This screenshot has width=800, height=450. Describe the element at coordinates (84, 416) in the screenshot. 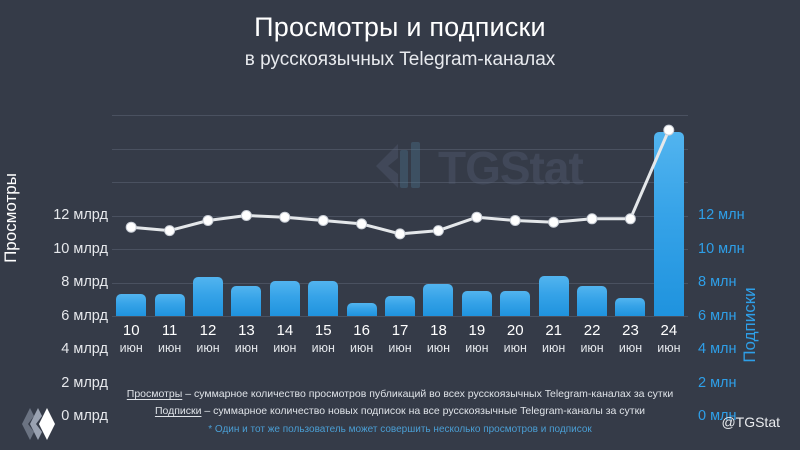

I see `y-axis-left-tick: 0 млрд` at that location.